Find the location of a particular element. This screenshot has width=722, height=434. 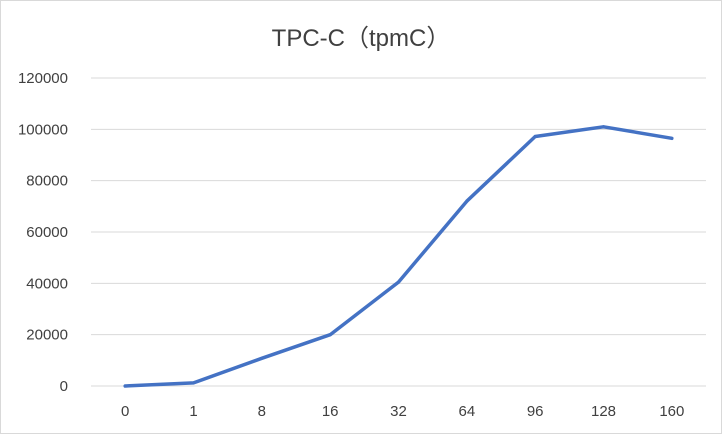

x-tick-label: 1 is located at coordinates (193, 411).